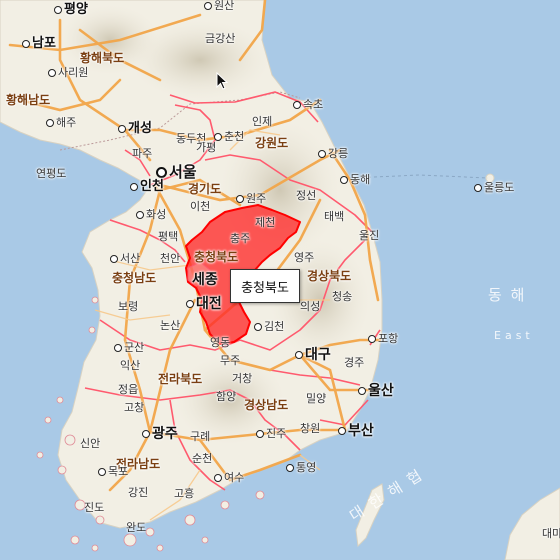 The image size is (560, 560). Describe the element at coordinates (204, 304) in the screenshot. I see `city-label-daejeon: 대전` at that location.